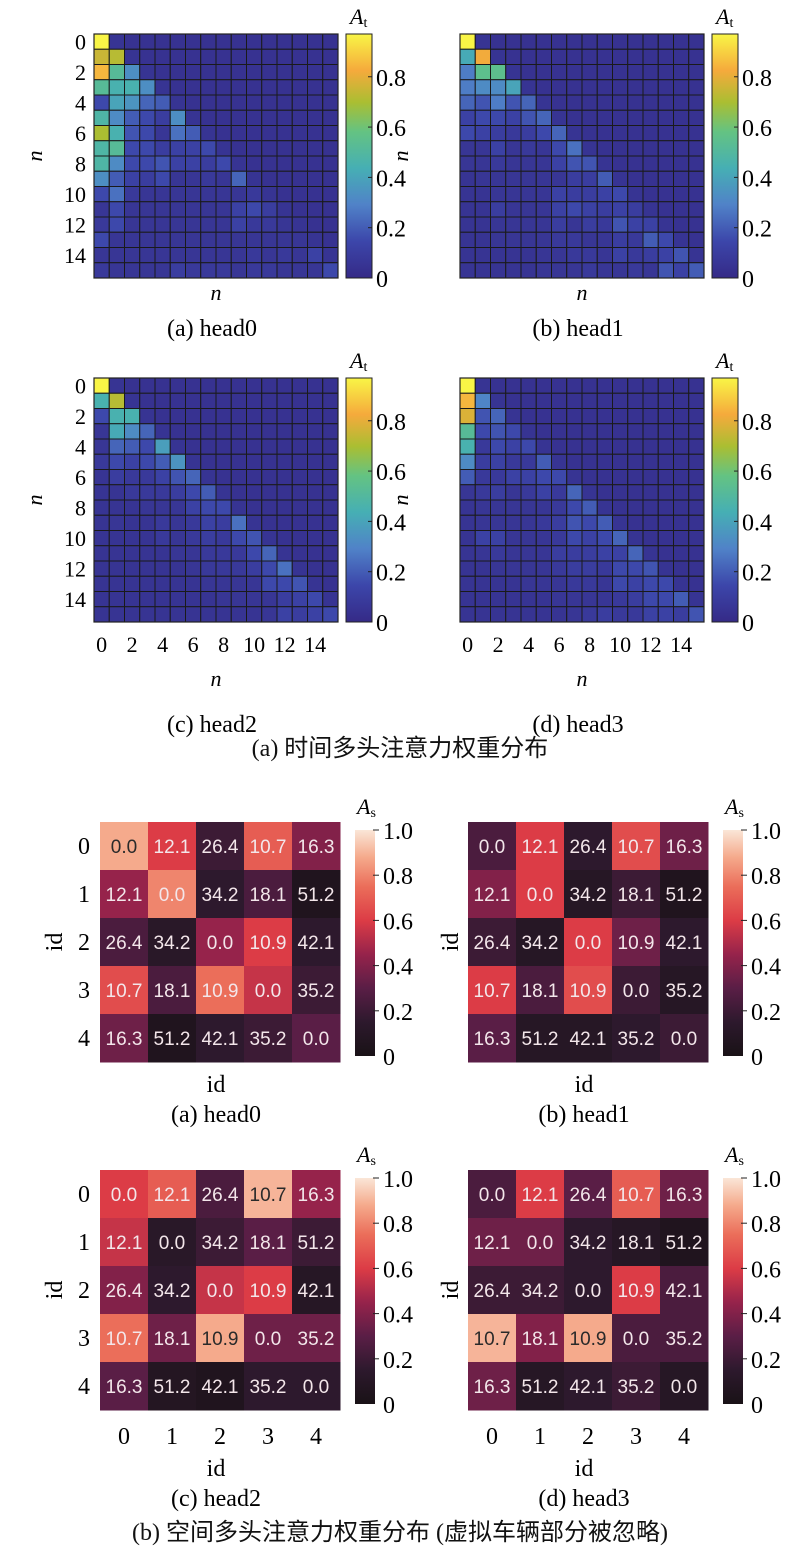  I want to click on colorbar-tick-label: 0.8, so click(766, 1225).